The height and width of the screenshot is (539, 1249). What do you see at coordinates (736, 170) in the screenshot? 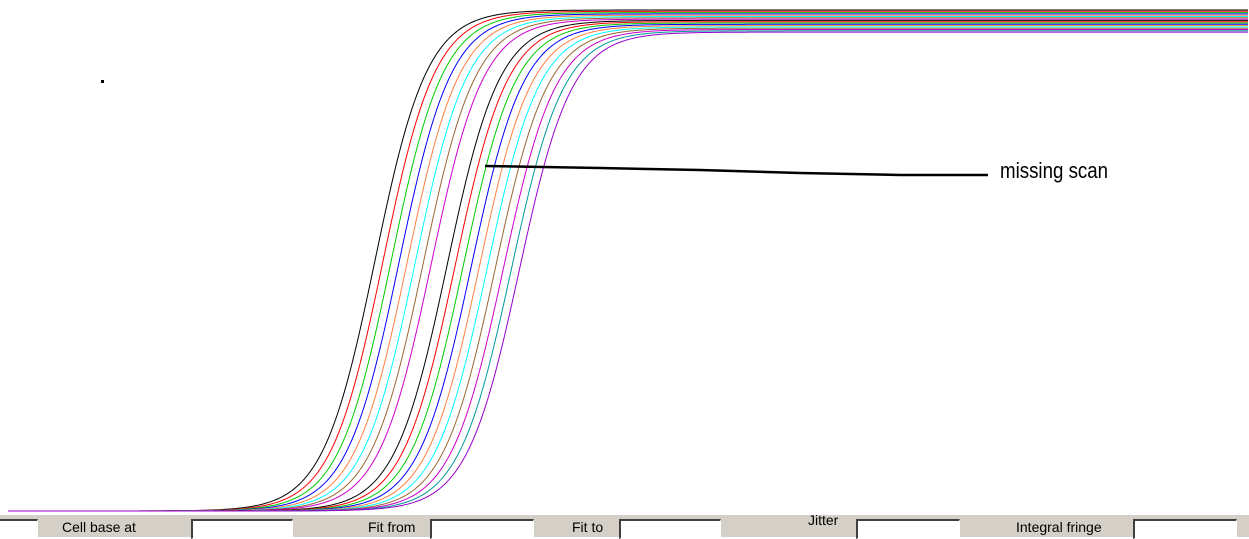
I see `missing-scan-pointer-line` at bounding box center [736, 170].